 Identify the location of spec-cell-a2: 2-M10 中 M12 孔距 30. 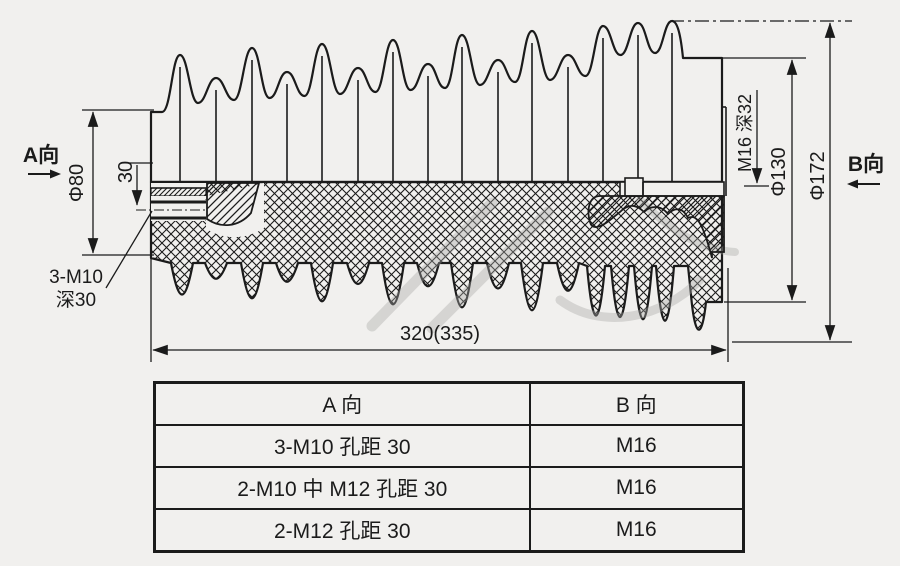
(342, 488).